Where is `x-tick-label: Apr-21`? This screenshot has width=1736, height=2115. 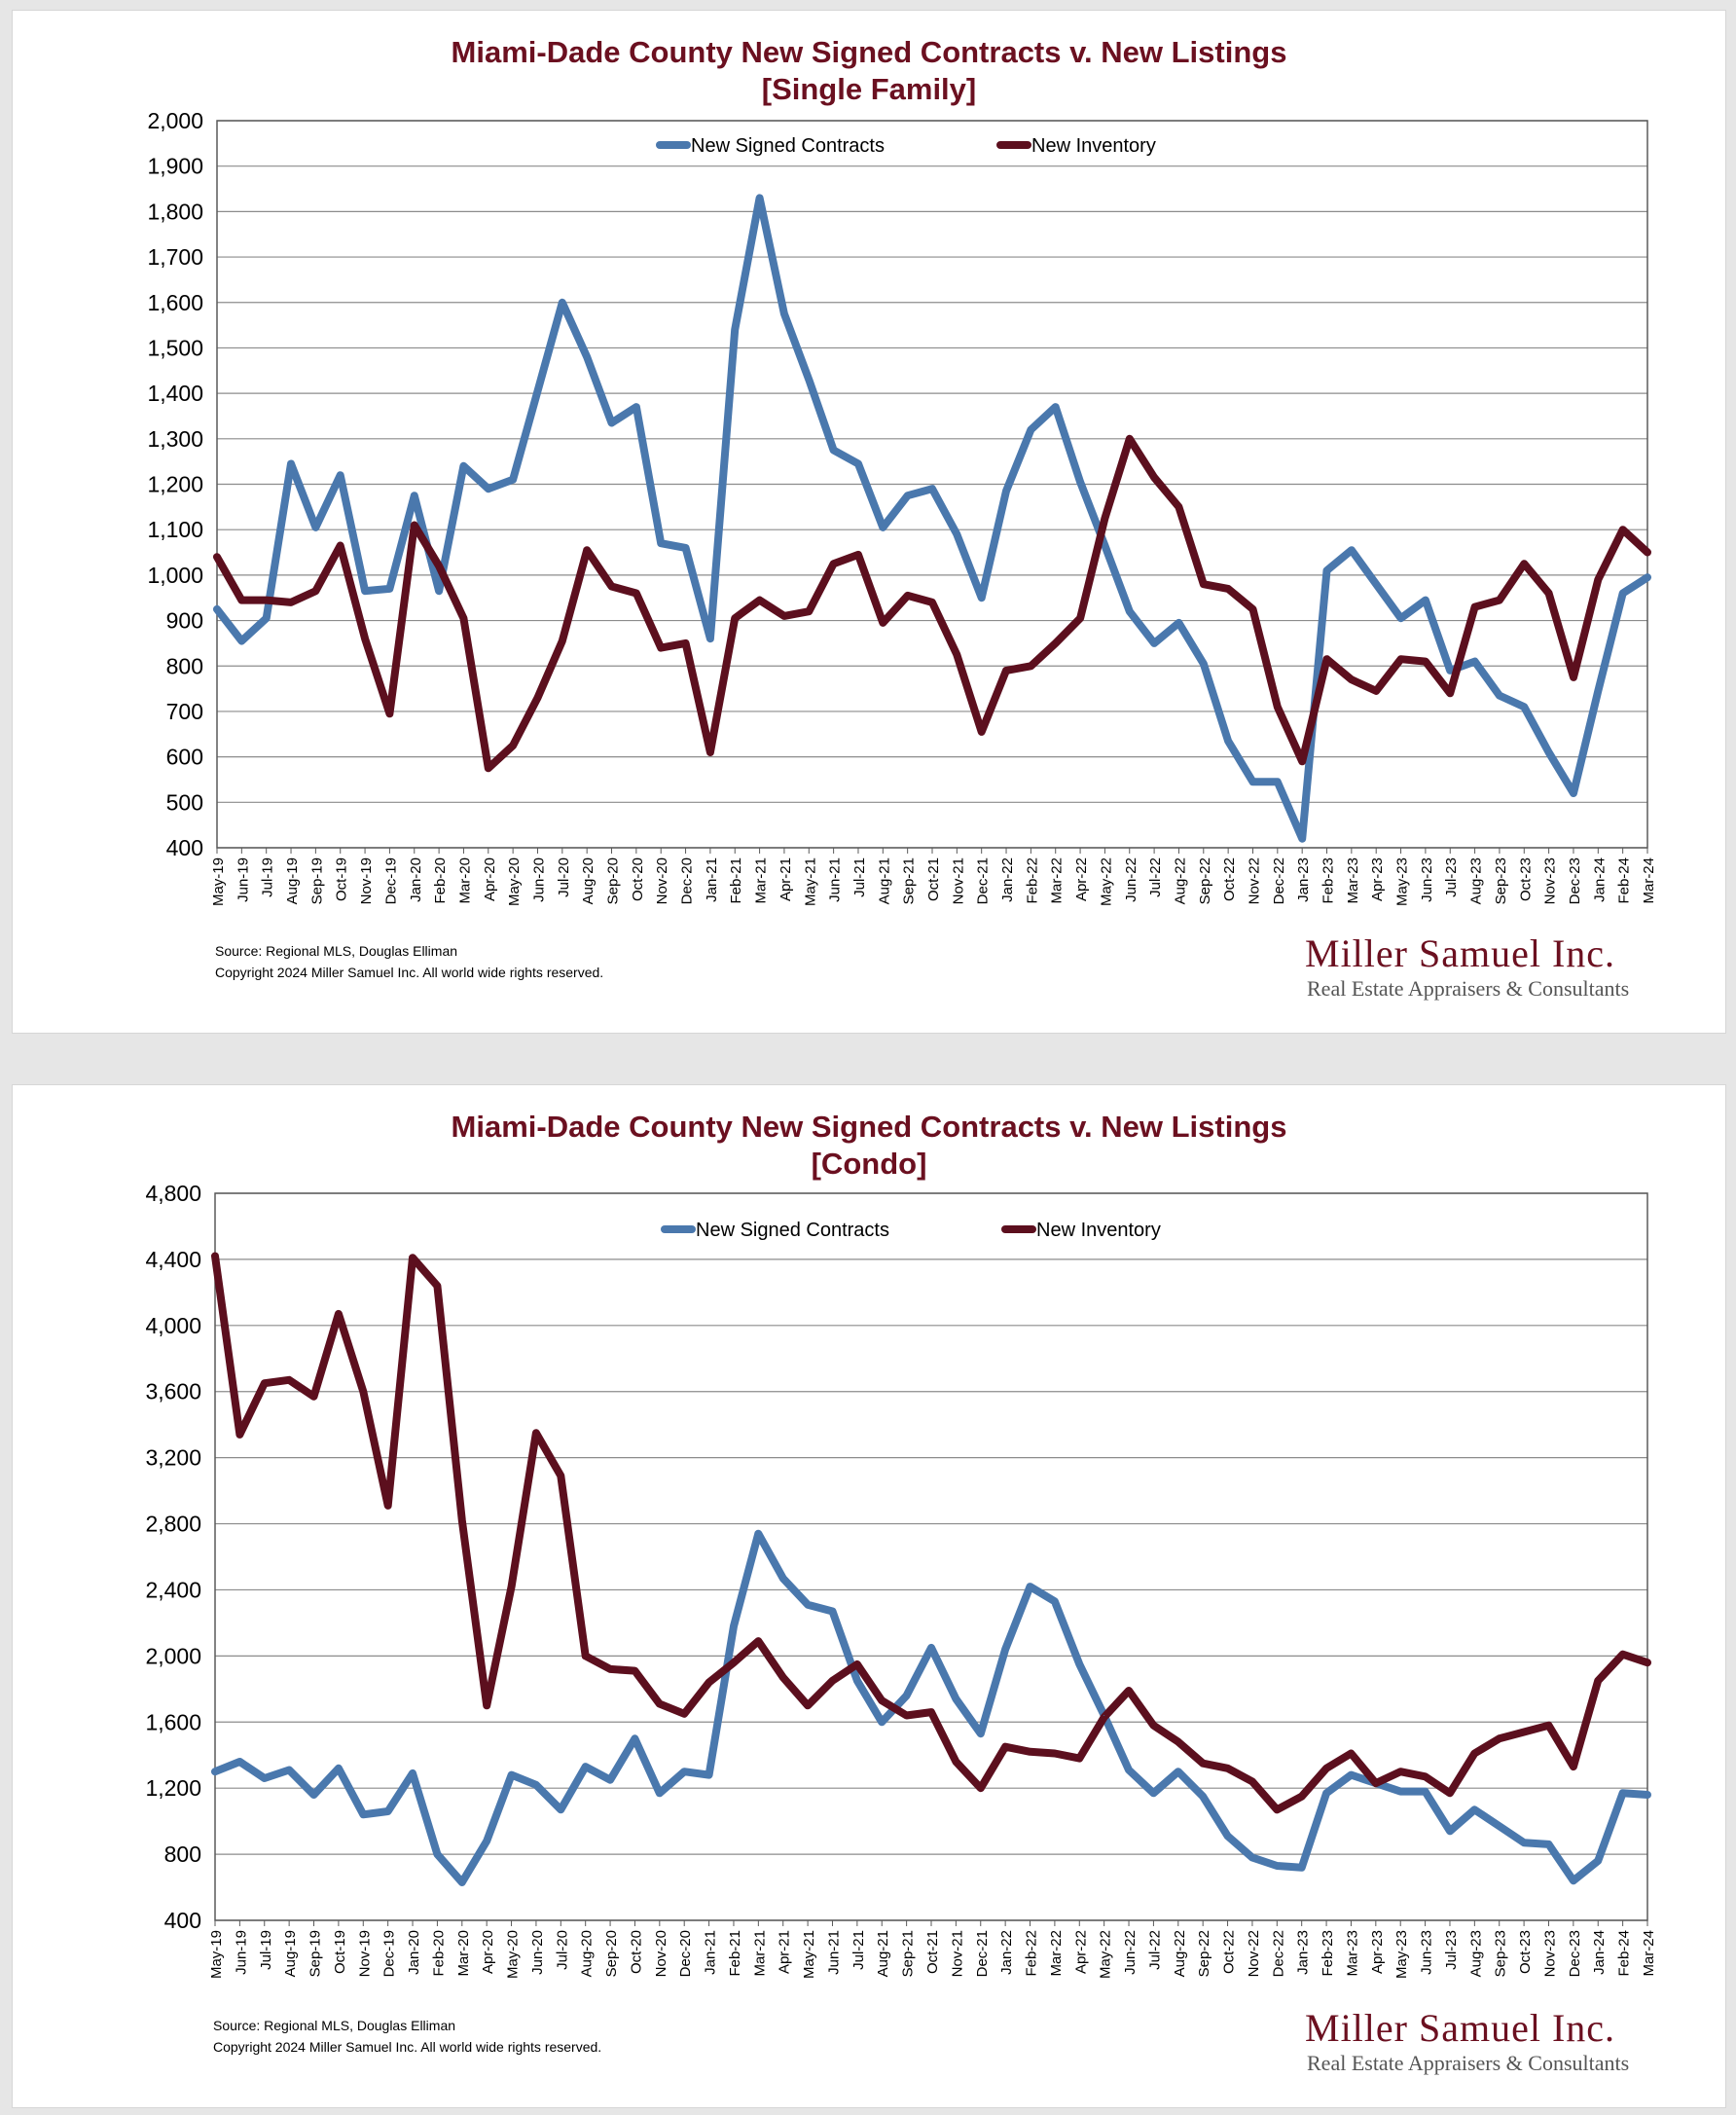
x-tick-label: Apr-21 is located at coordinates (785, 1952).